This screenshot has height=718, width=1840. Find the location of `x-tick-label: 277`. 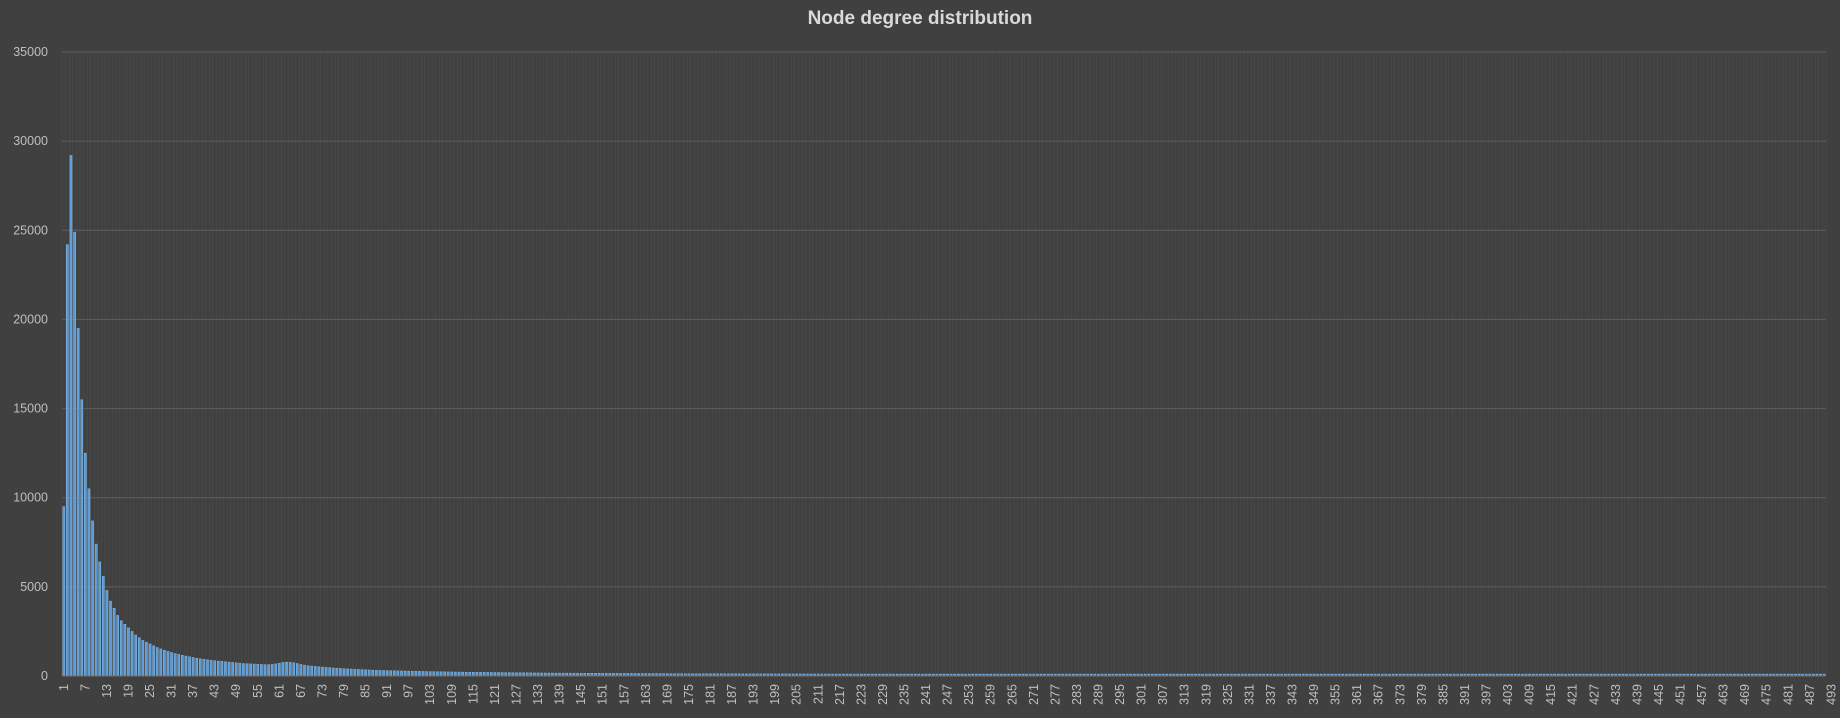

x-tick-label: 277 is located at coordinates (1055, 694).